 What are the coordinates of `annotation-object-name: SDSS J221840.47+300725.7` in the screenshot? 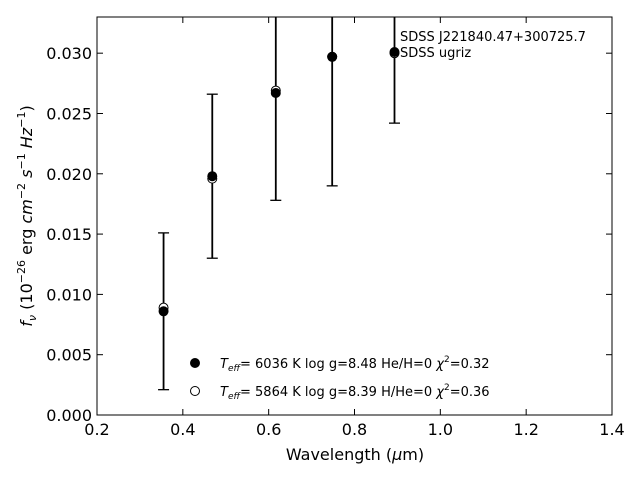 It's located at (493, 37).